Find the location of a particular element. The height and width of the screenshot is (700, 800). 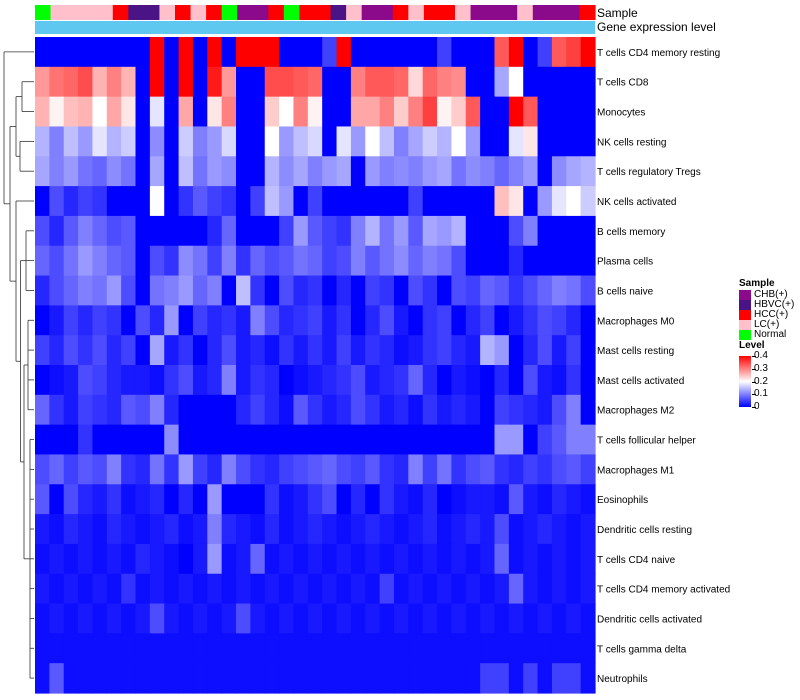

row-label: NK cells activated is located at coordinates (636, 202).